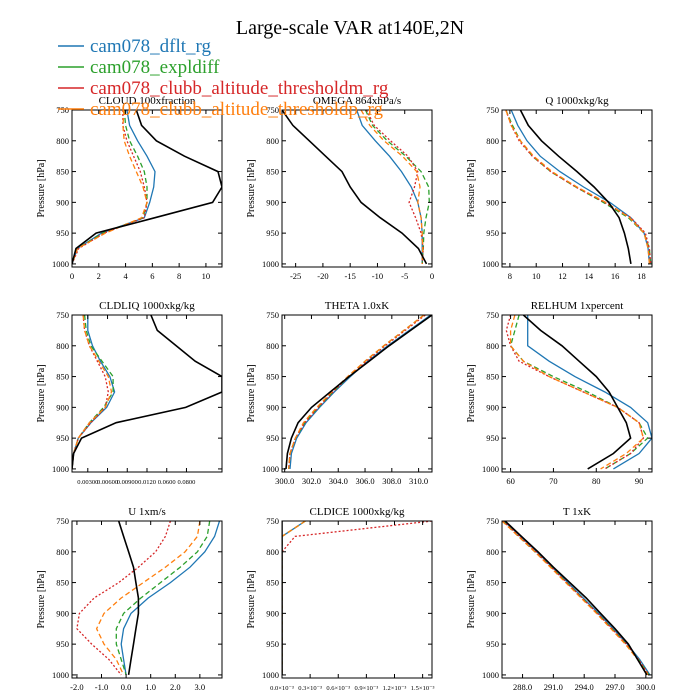 This screenshot has width=700, height=700. Describe the element at coordinates (584, 687) in the screenshot. I see `x-tick-label: 294.0` at that location.